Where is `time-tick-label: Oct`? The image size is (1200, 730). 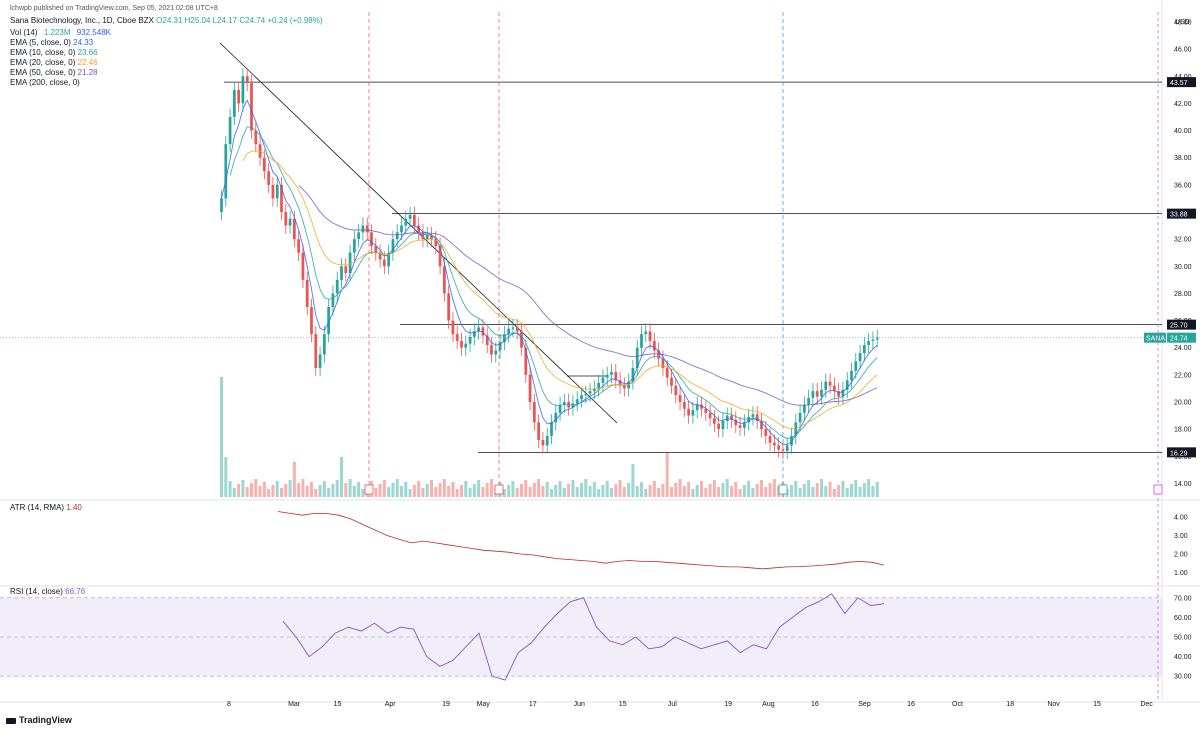 time-tick-label: Oct is located at coordinates (957, 704).